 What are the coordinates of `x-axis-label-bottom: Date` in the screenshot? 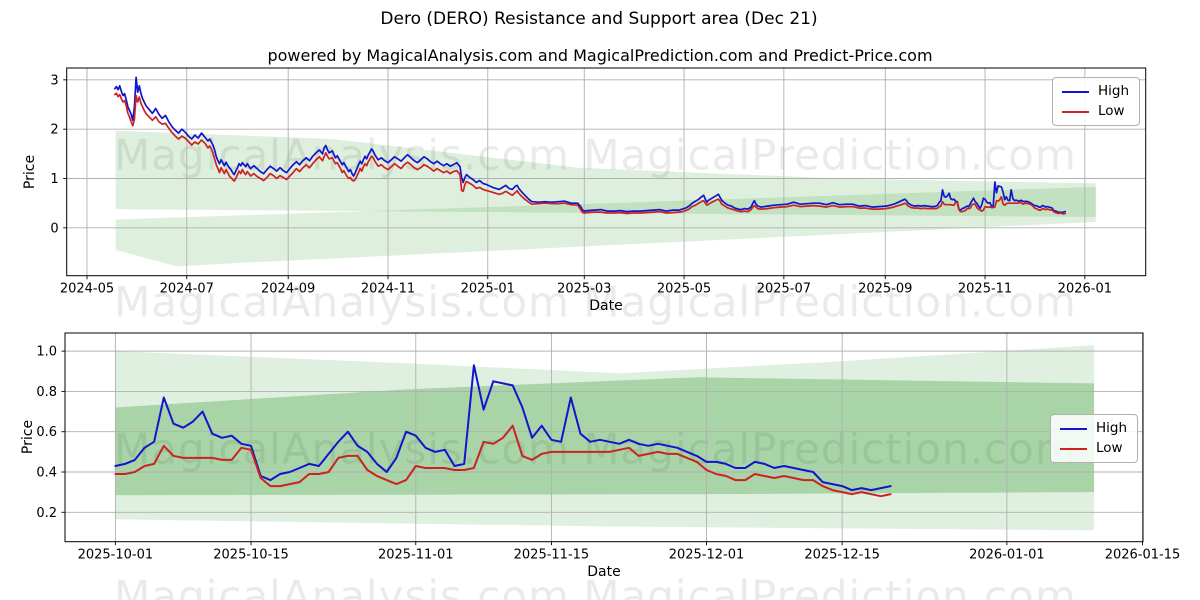 It's located at (604, 572).